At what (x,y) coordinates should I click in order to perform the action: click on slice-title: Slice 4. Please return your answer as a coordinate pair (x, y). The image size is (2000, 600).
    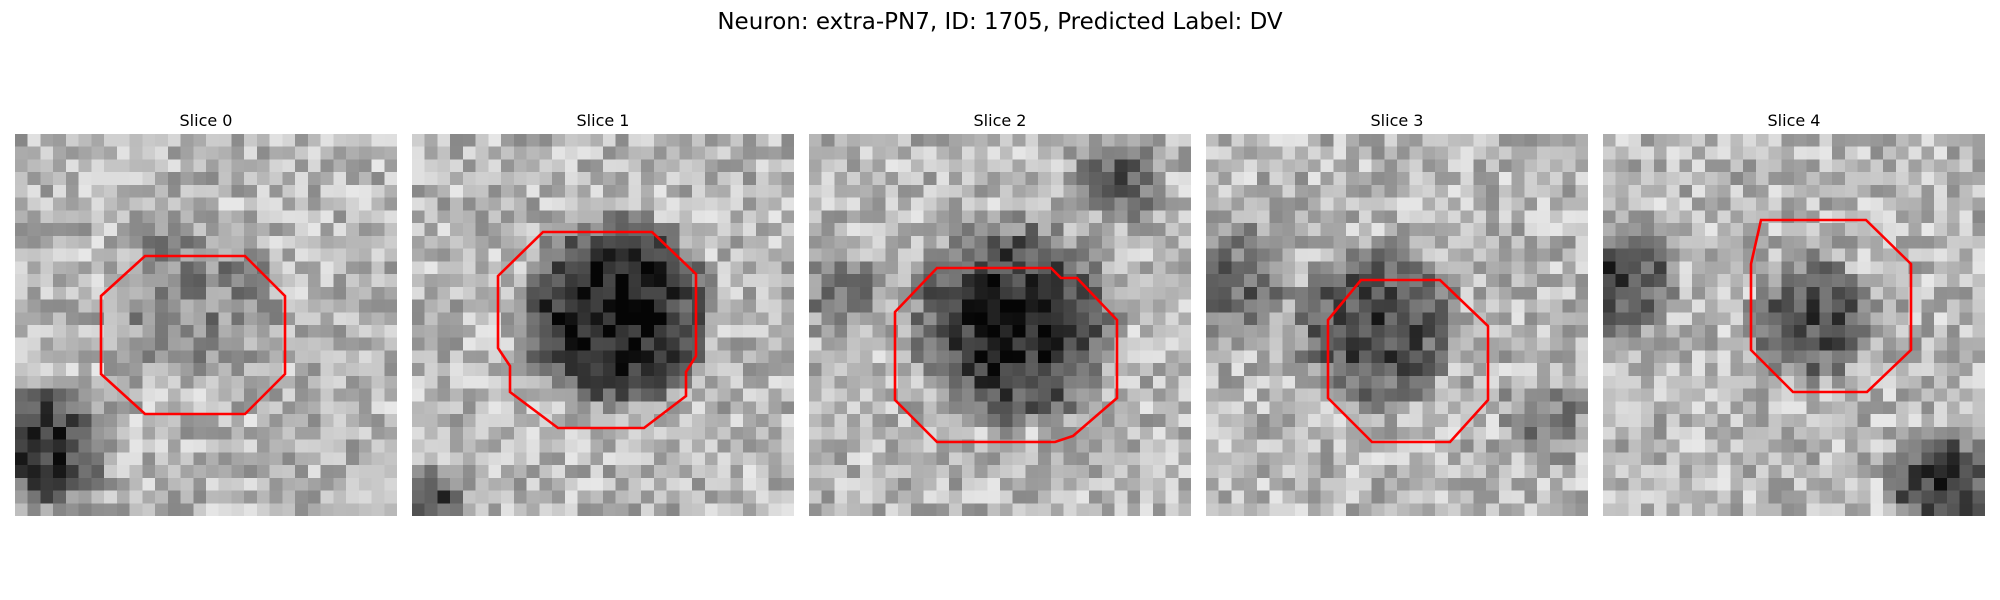
    Looking at the image, I should click on (1794, 120).